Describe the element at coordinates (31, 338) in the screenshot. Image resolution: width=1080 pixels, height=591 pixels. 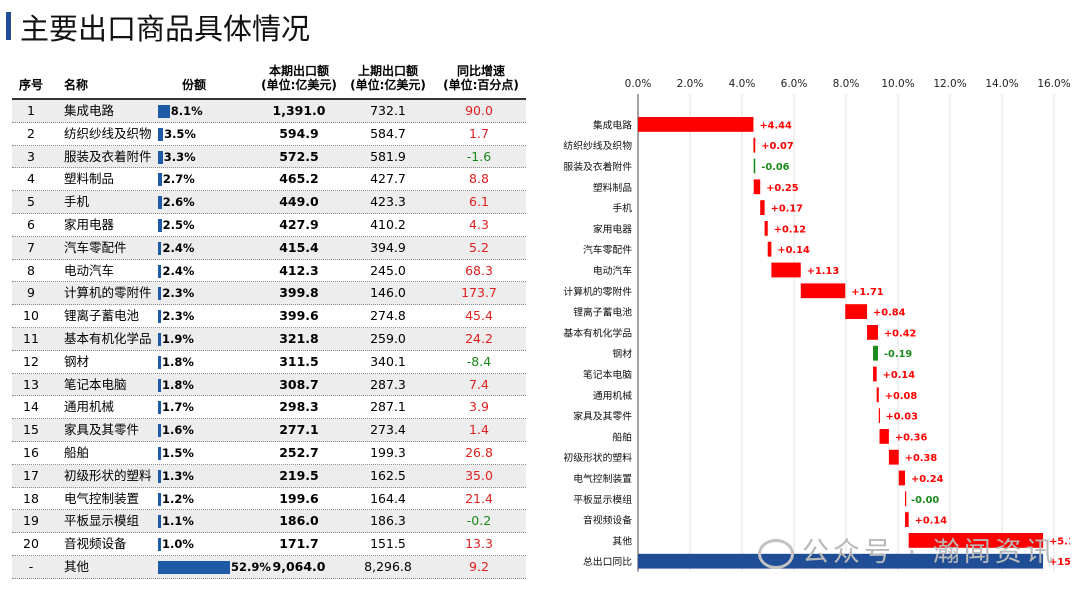
I see `row-index: 11` at that location.